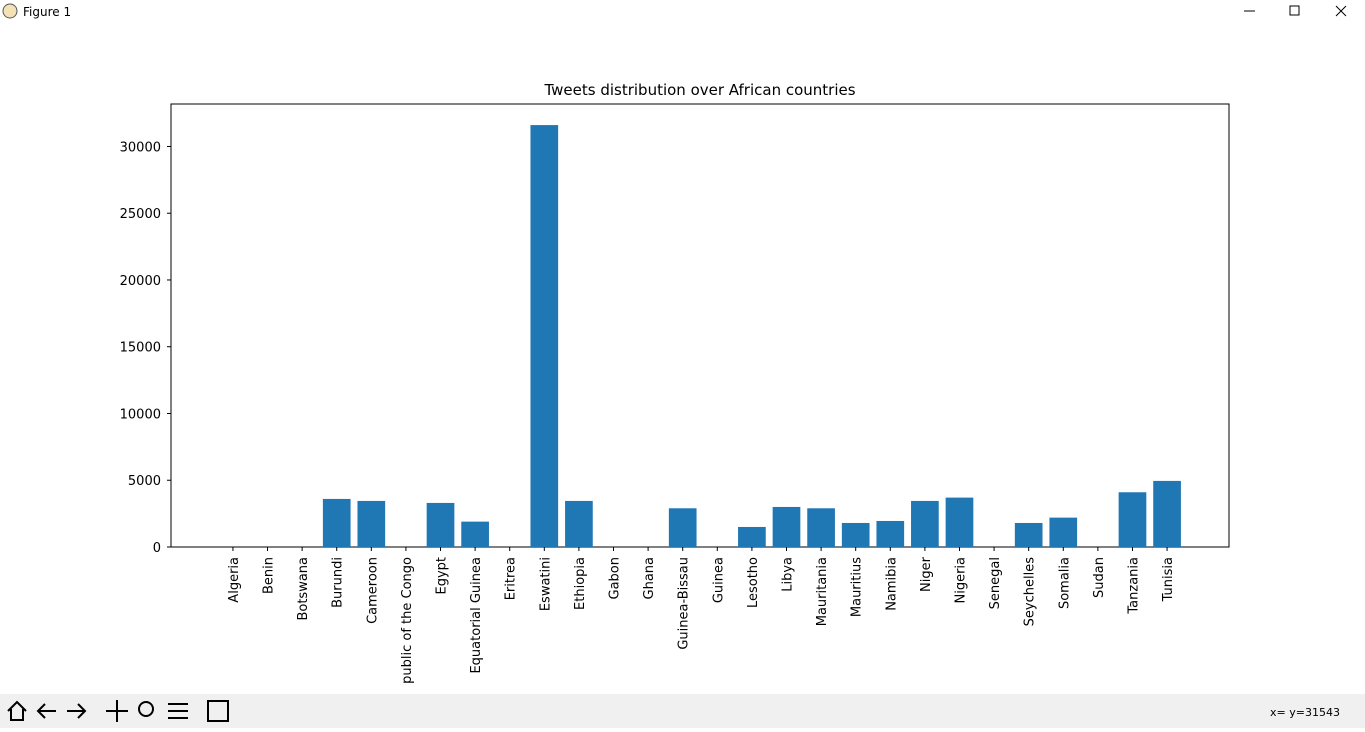 The image size is (1365, 732). What do you see at coordinates (407, 620) in the screenshot?
I see `x-tick-label: public of the Congo` at bounding box center [407, 620].